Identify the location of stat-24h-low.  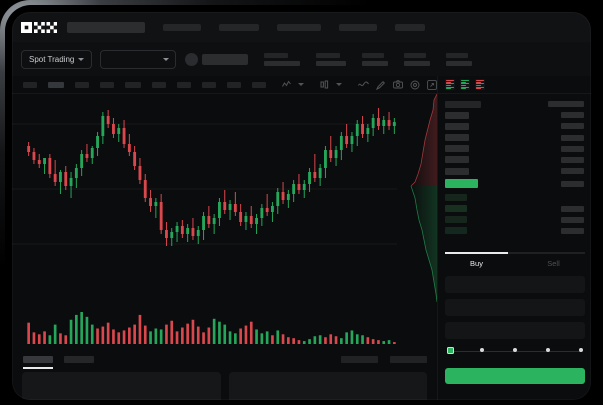
(417, 59).